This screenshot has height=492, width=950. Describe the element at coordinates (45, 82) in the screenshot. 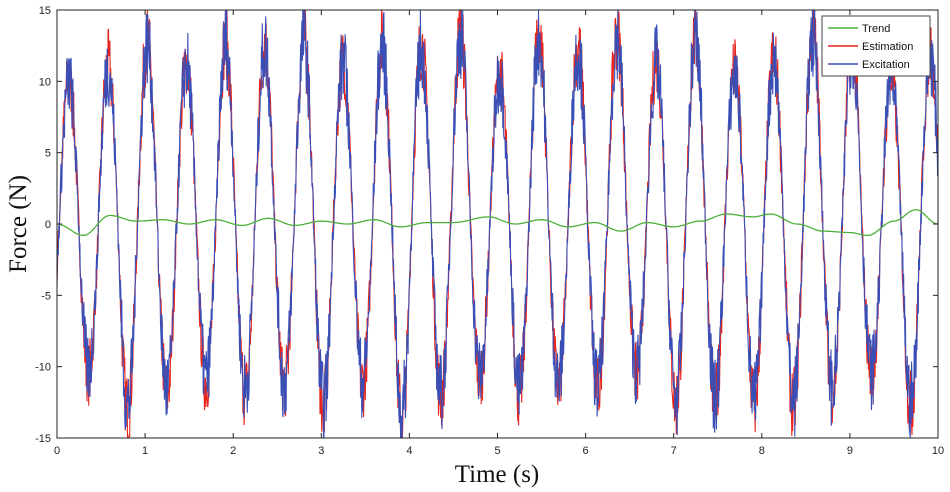

I see `y-tick-label: 10` at that location.